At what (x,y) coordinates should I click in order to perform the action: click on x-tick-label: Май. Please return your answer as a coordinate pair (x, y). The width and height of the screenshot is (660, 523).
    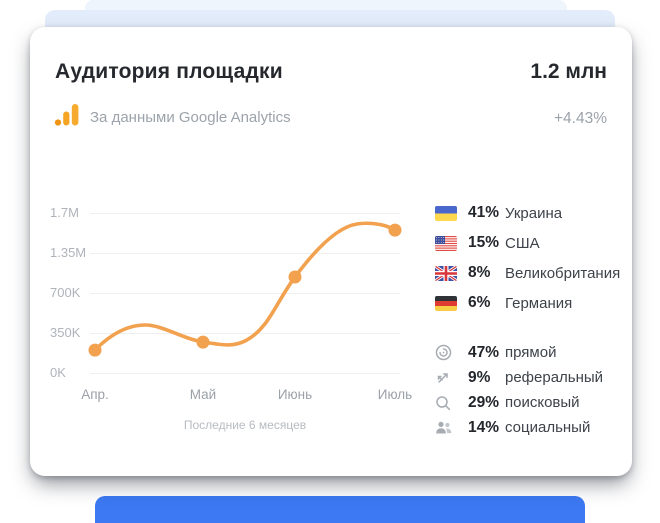
    Looking at the image, I should click on (203, 394).